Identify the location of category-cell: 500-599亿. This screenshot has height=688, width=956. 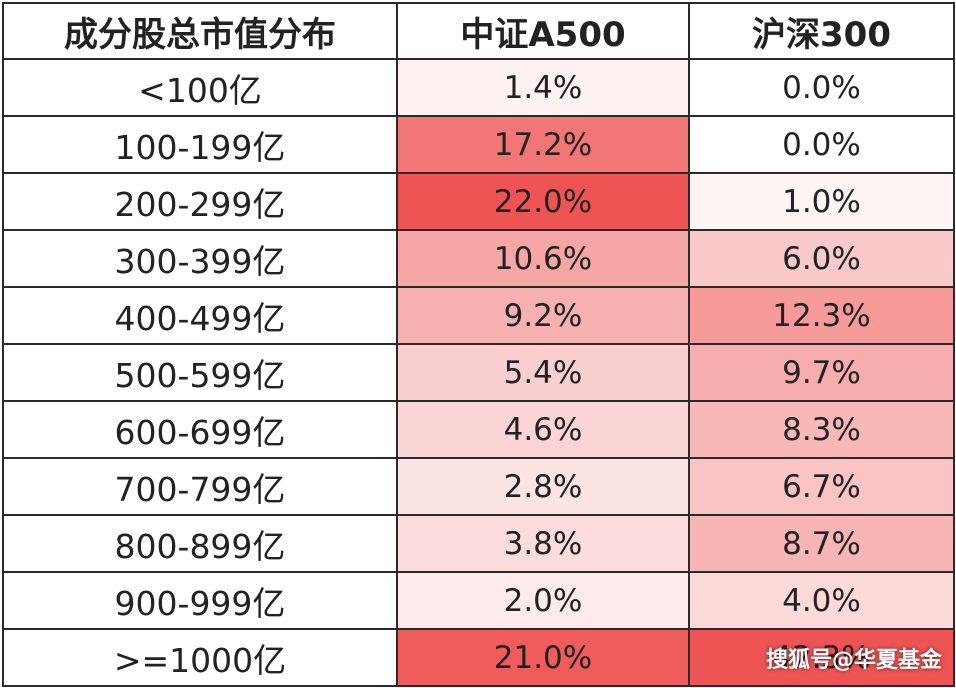
(200, 372).